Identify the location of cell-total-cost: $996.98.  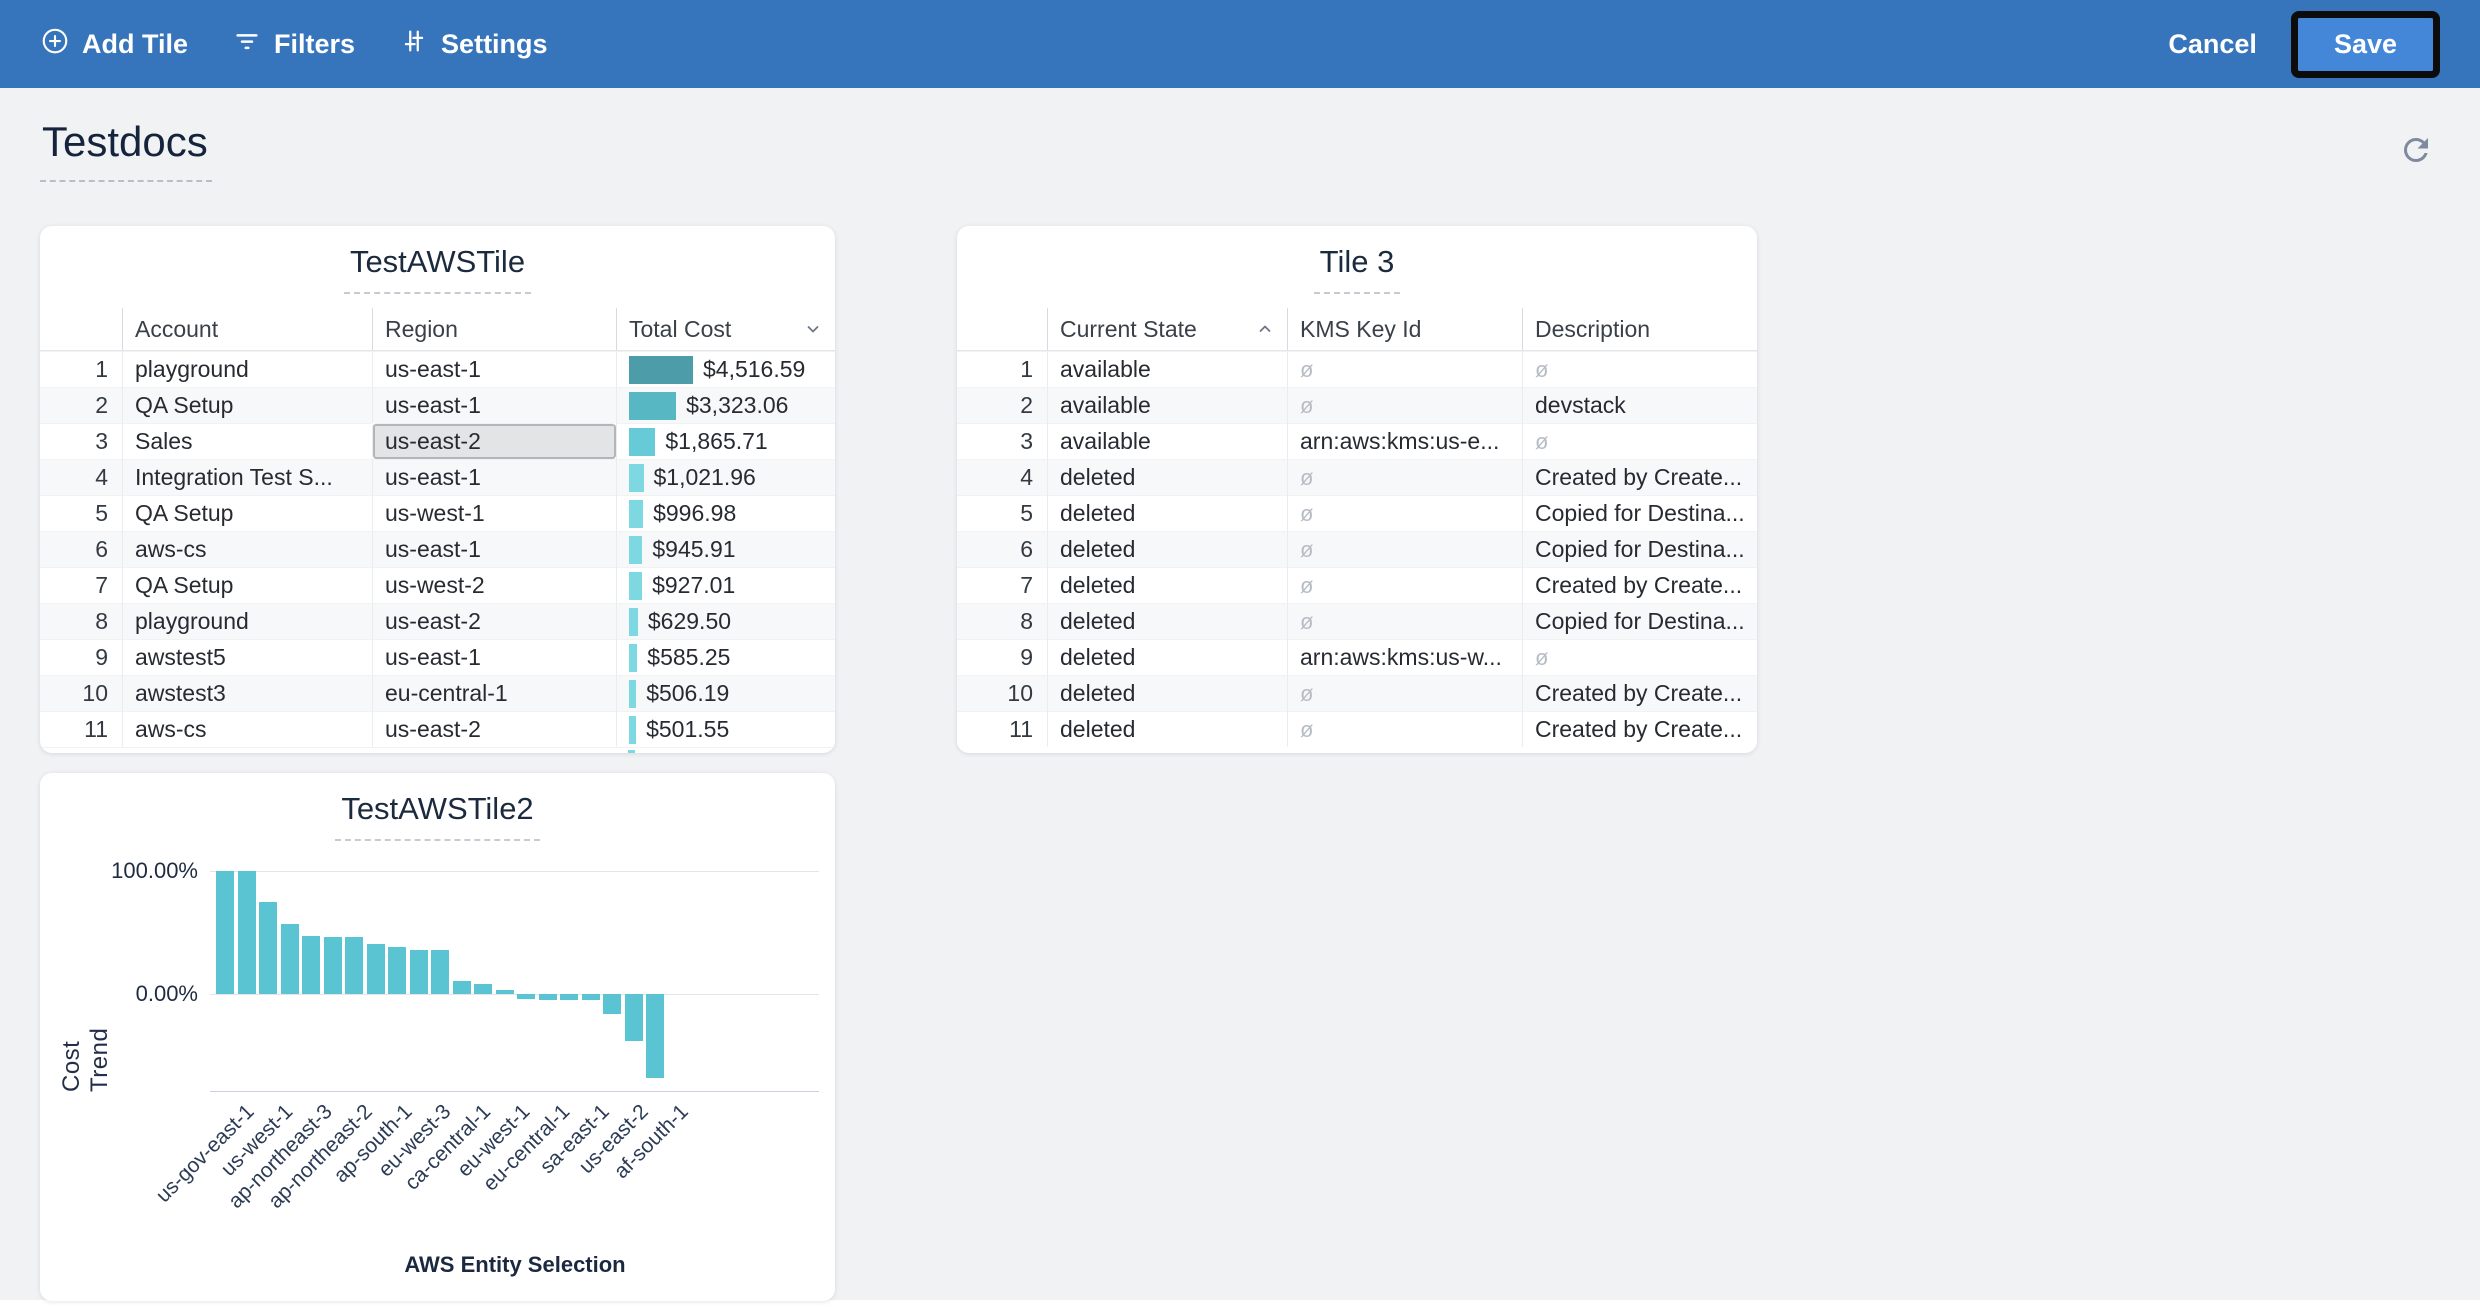
(725, 513).